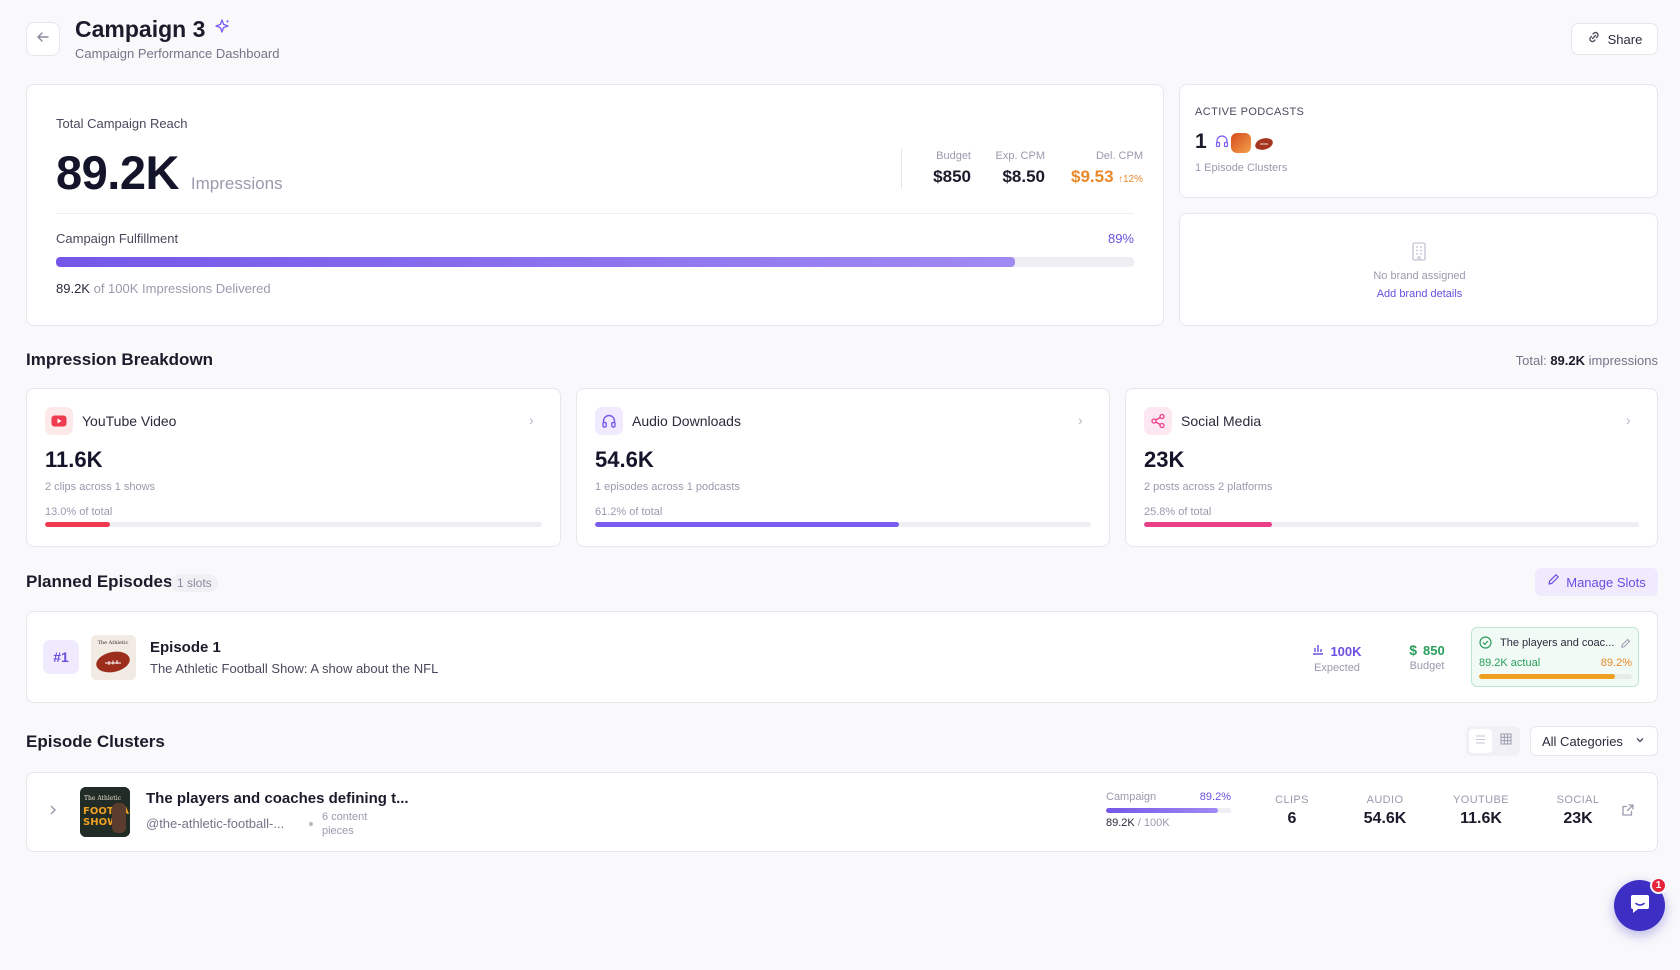 The width and height of the screenshot is (1680, 970). What do you see at coordinates (113, 657) in the screenshot?
I see `episode-thumbnail: The Athletic` at bounding box center [113, 657].